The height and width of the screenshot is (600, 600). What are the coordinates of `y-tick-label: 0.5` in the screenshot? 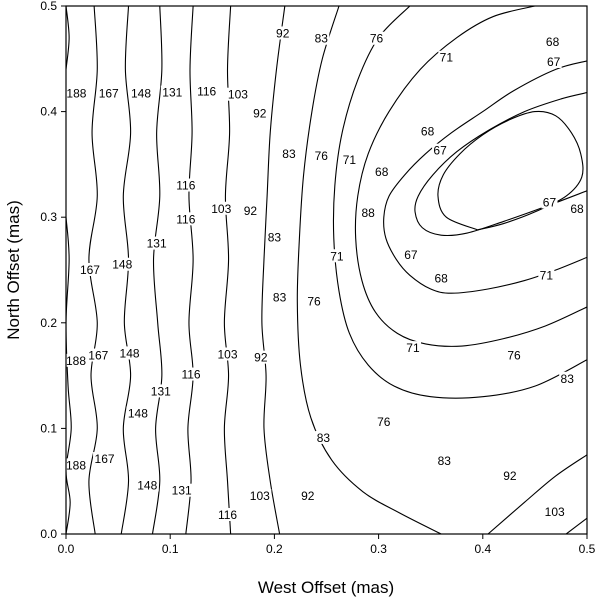 It's located at (48, 6).